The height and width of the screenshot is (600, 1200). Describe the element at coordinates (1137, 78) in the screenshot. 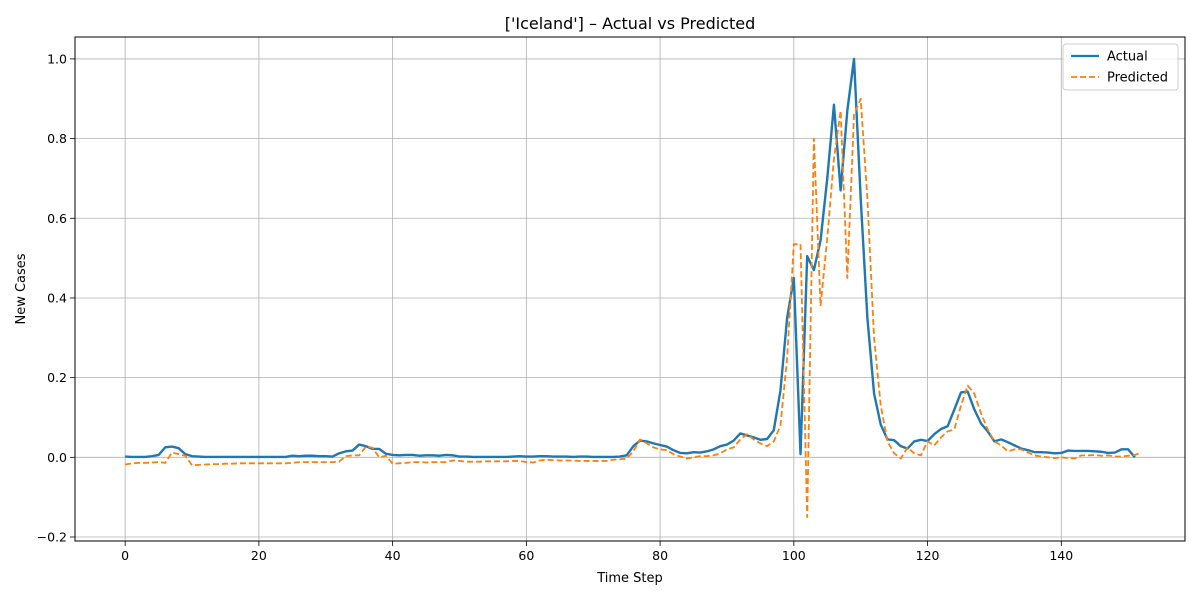

I see `legend-label-predicted: Predicted` at that location.